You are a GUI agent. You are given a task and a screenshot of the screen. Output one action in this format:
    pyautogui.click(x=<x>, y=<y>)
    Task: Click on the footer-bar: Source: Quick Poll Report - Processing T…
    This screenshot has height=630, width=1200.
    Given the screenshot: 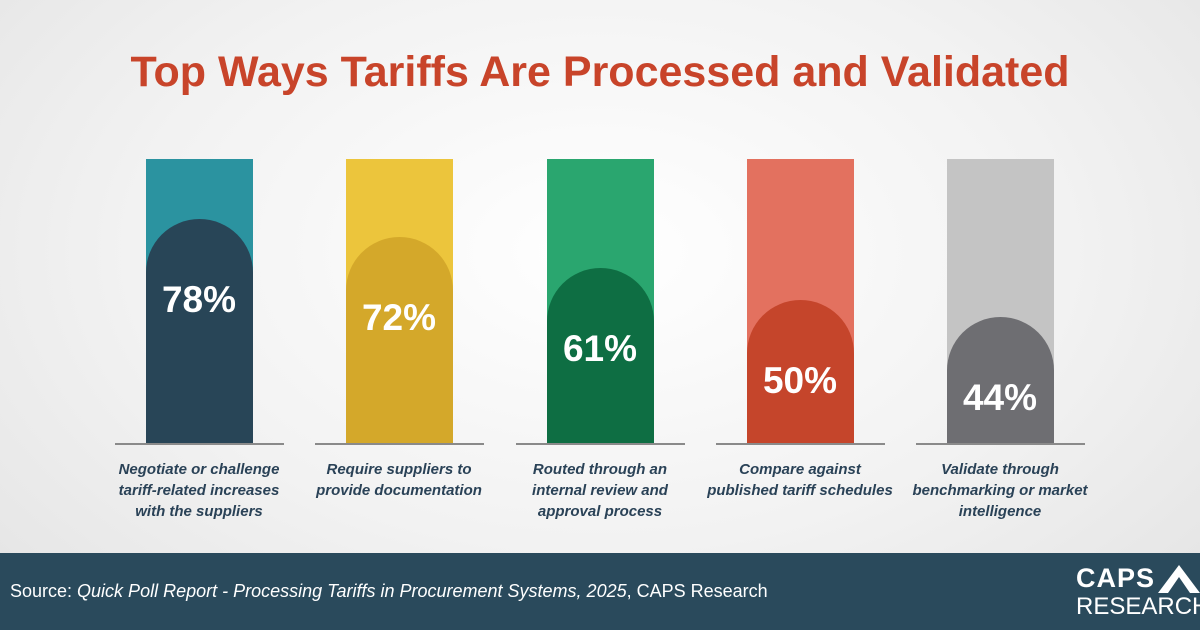 What is the action you would take?
    pyautogui.click(x=600, y=591)
    